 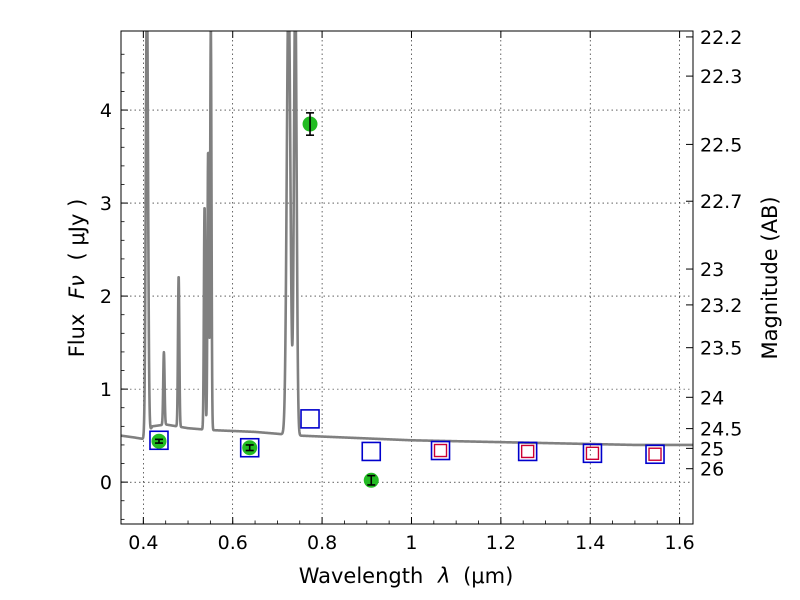 I want to click on y-axis-label-text: Flux, so click(x=77, y=336).